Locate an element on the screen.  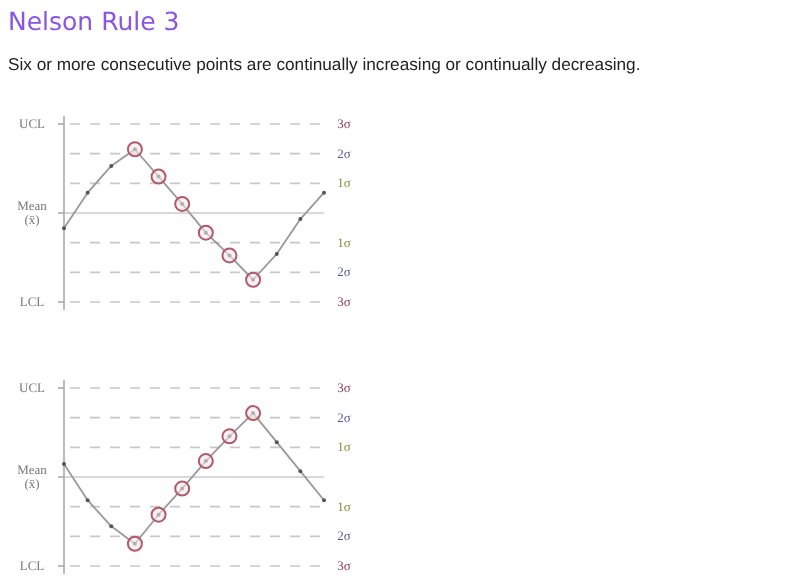
chart-title: Nelson Rule 3 is located at coordinates (94, 21).